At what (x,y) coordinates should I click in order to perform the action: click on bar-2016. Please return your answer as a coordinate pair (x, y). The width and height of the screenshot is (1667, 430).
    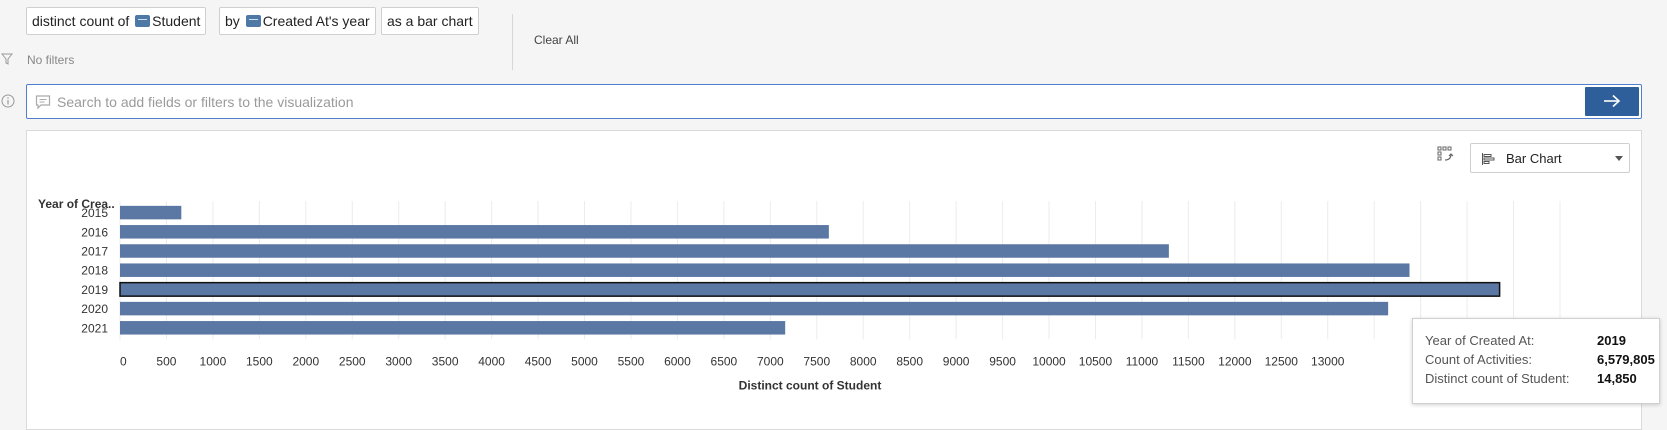
    Looking at the image, I should click on (474, 232).